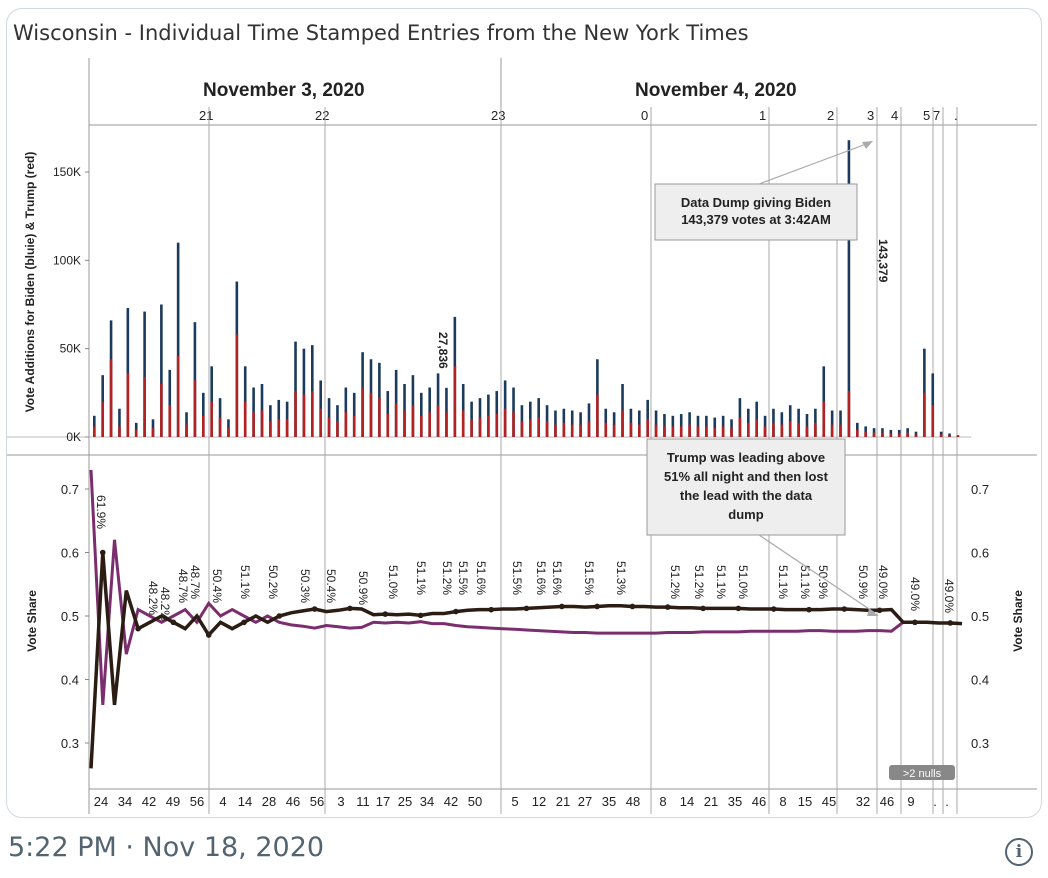 Image resolution: width=1048 pixels, height=878 pixels. Describe the element at coordinates (936, 115) in the screenshot. I see `hour-label: 7` at that location.